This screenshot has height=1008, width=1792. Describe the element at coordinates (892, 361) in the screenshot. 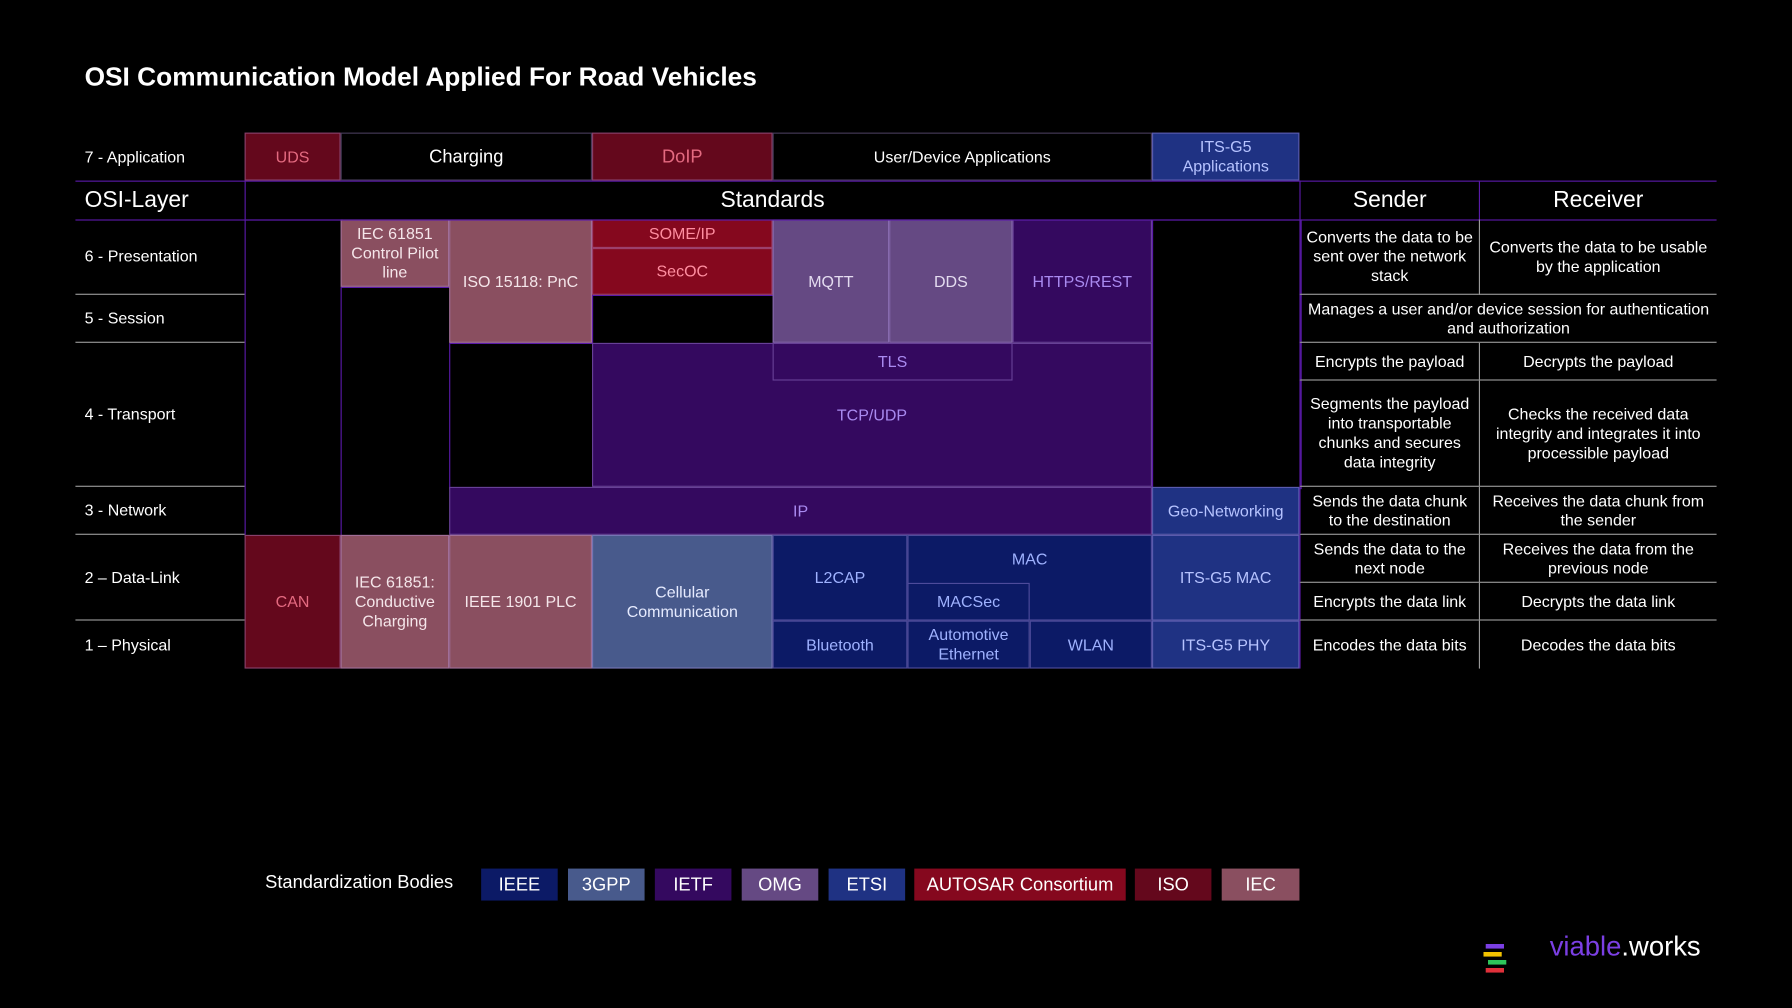

I see `standard-block: TLS` at that location.